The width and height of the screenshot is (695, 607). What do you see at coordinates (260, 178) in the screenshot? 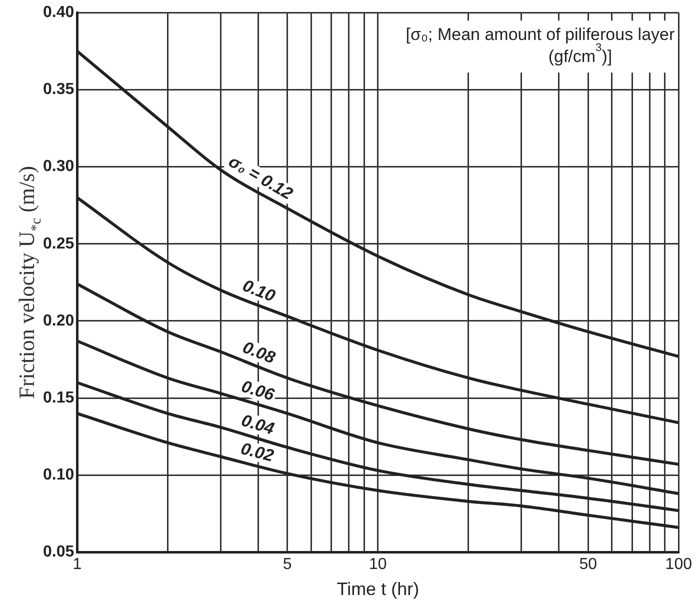
I see `text: σ₀ = 0.12` at bounding box center [260, 178].